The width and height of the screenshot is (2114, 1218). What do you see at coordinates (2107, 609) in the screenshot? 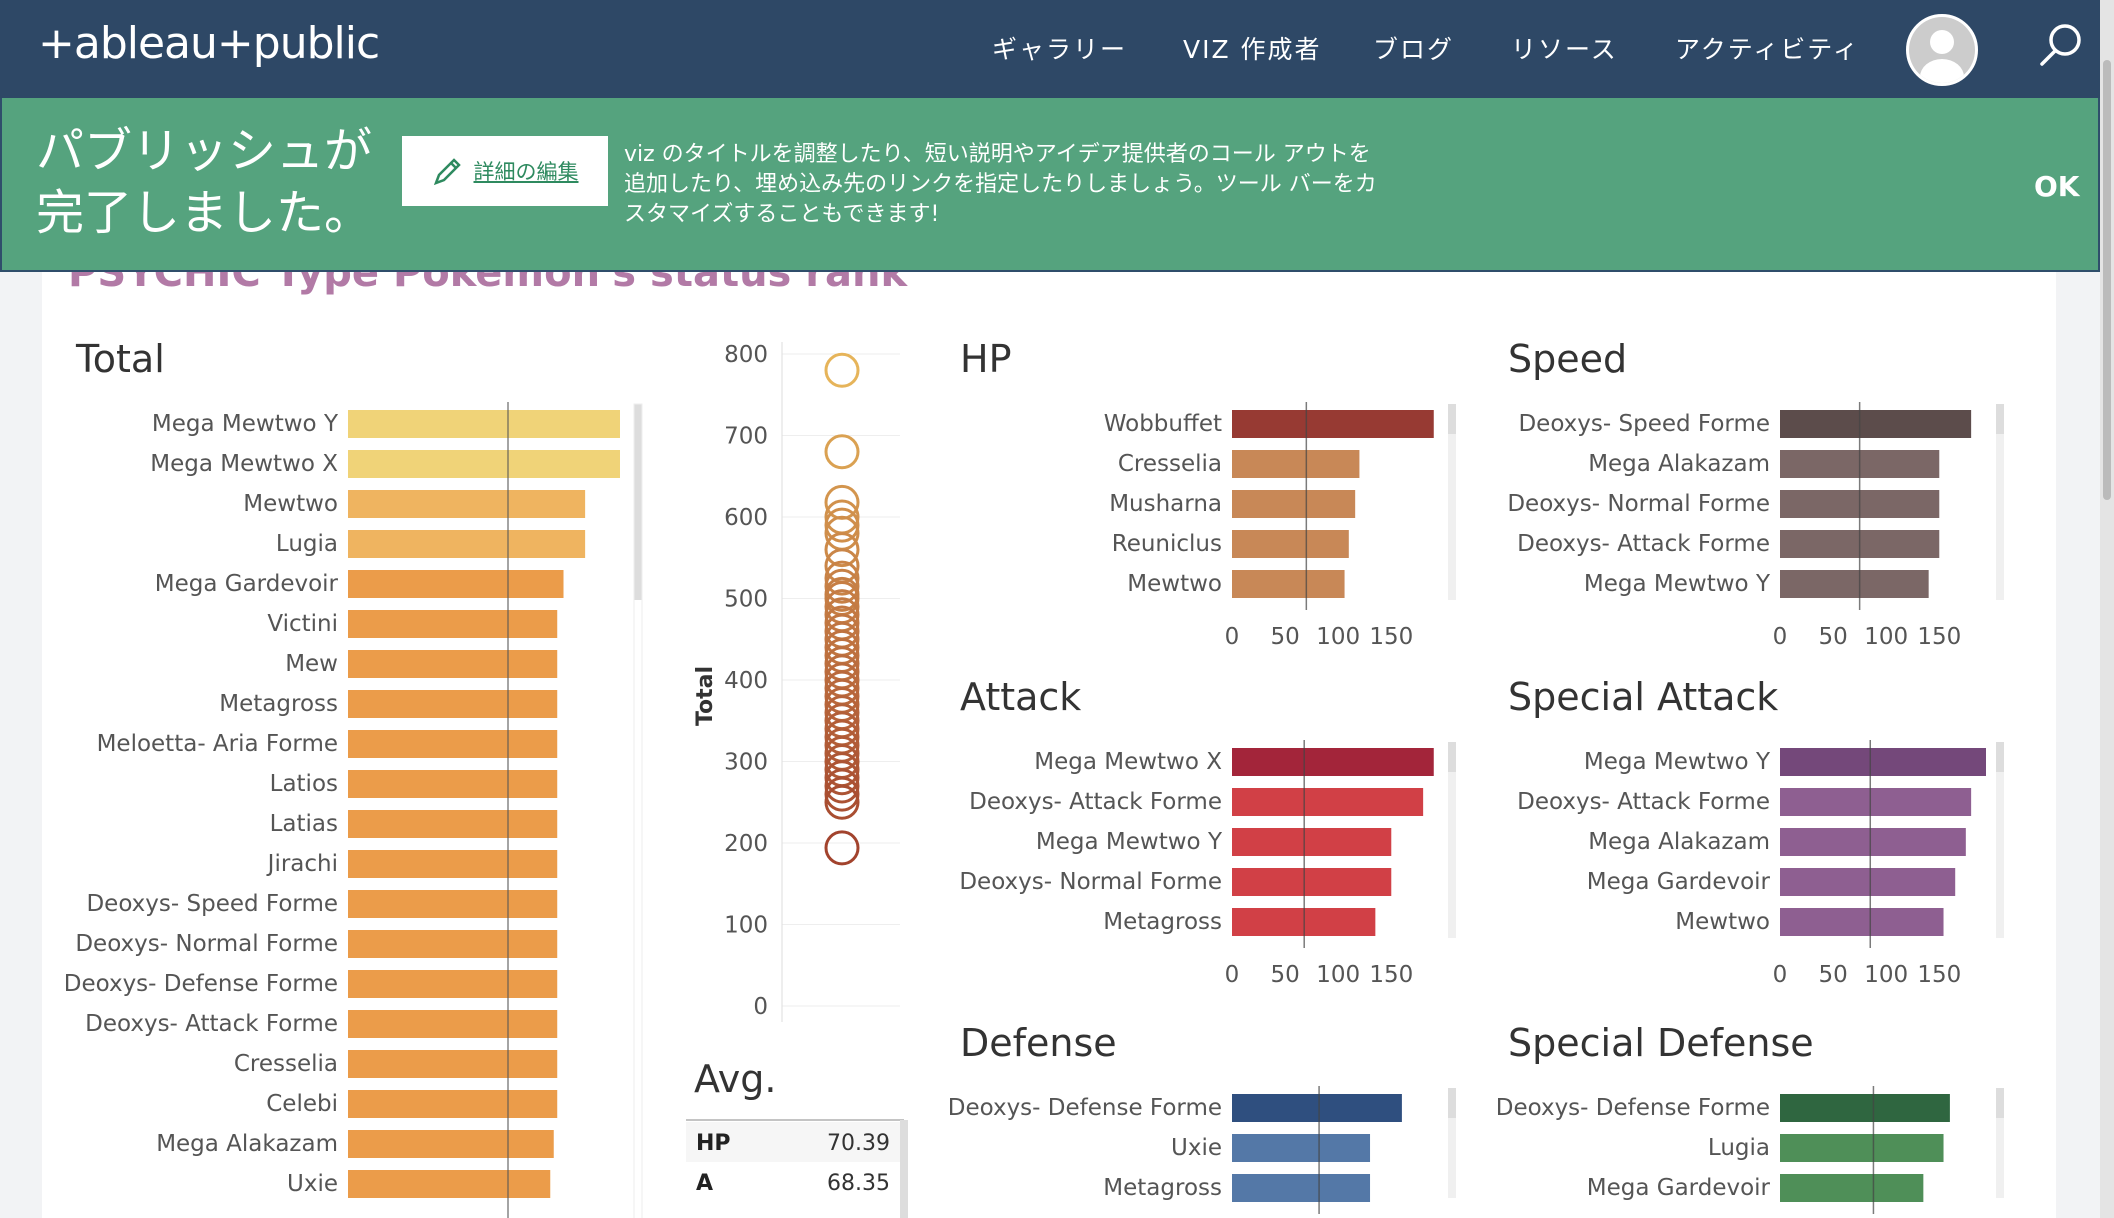
I see `page-scrollbar` at bounding box center [2107, 609].